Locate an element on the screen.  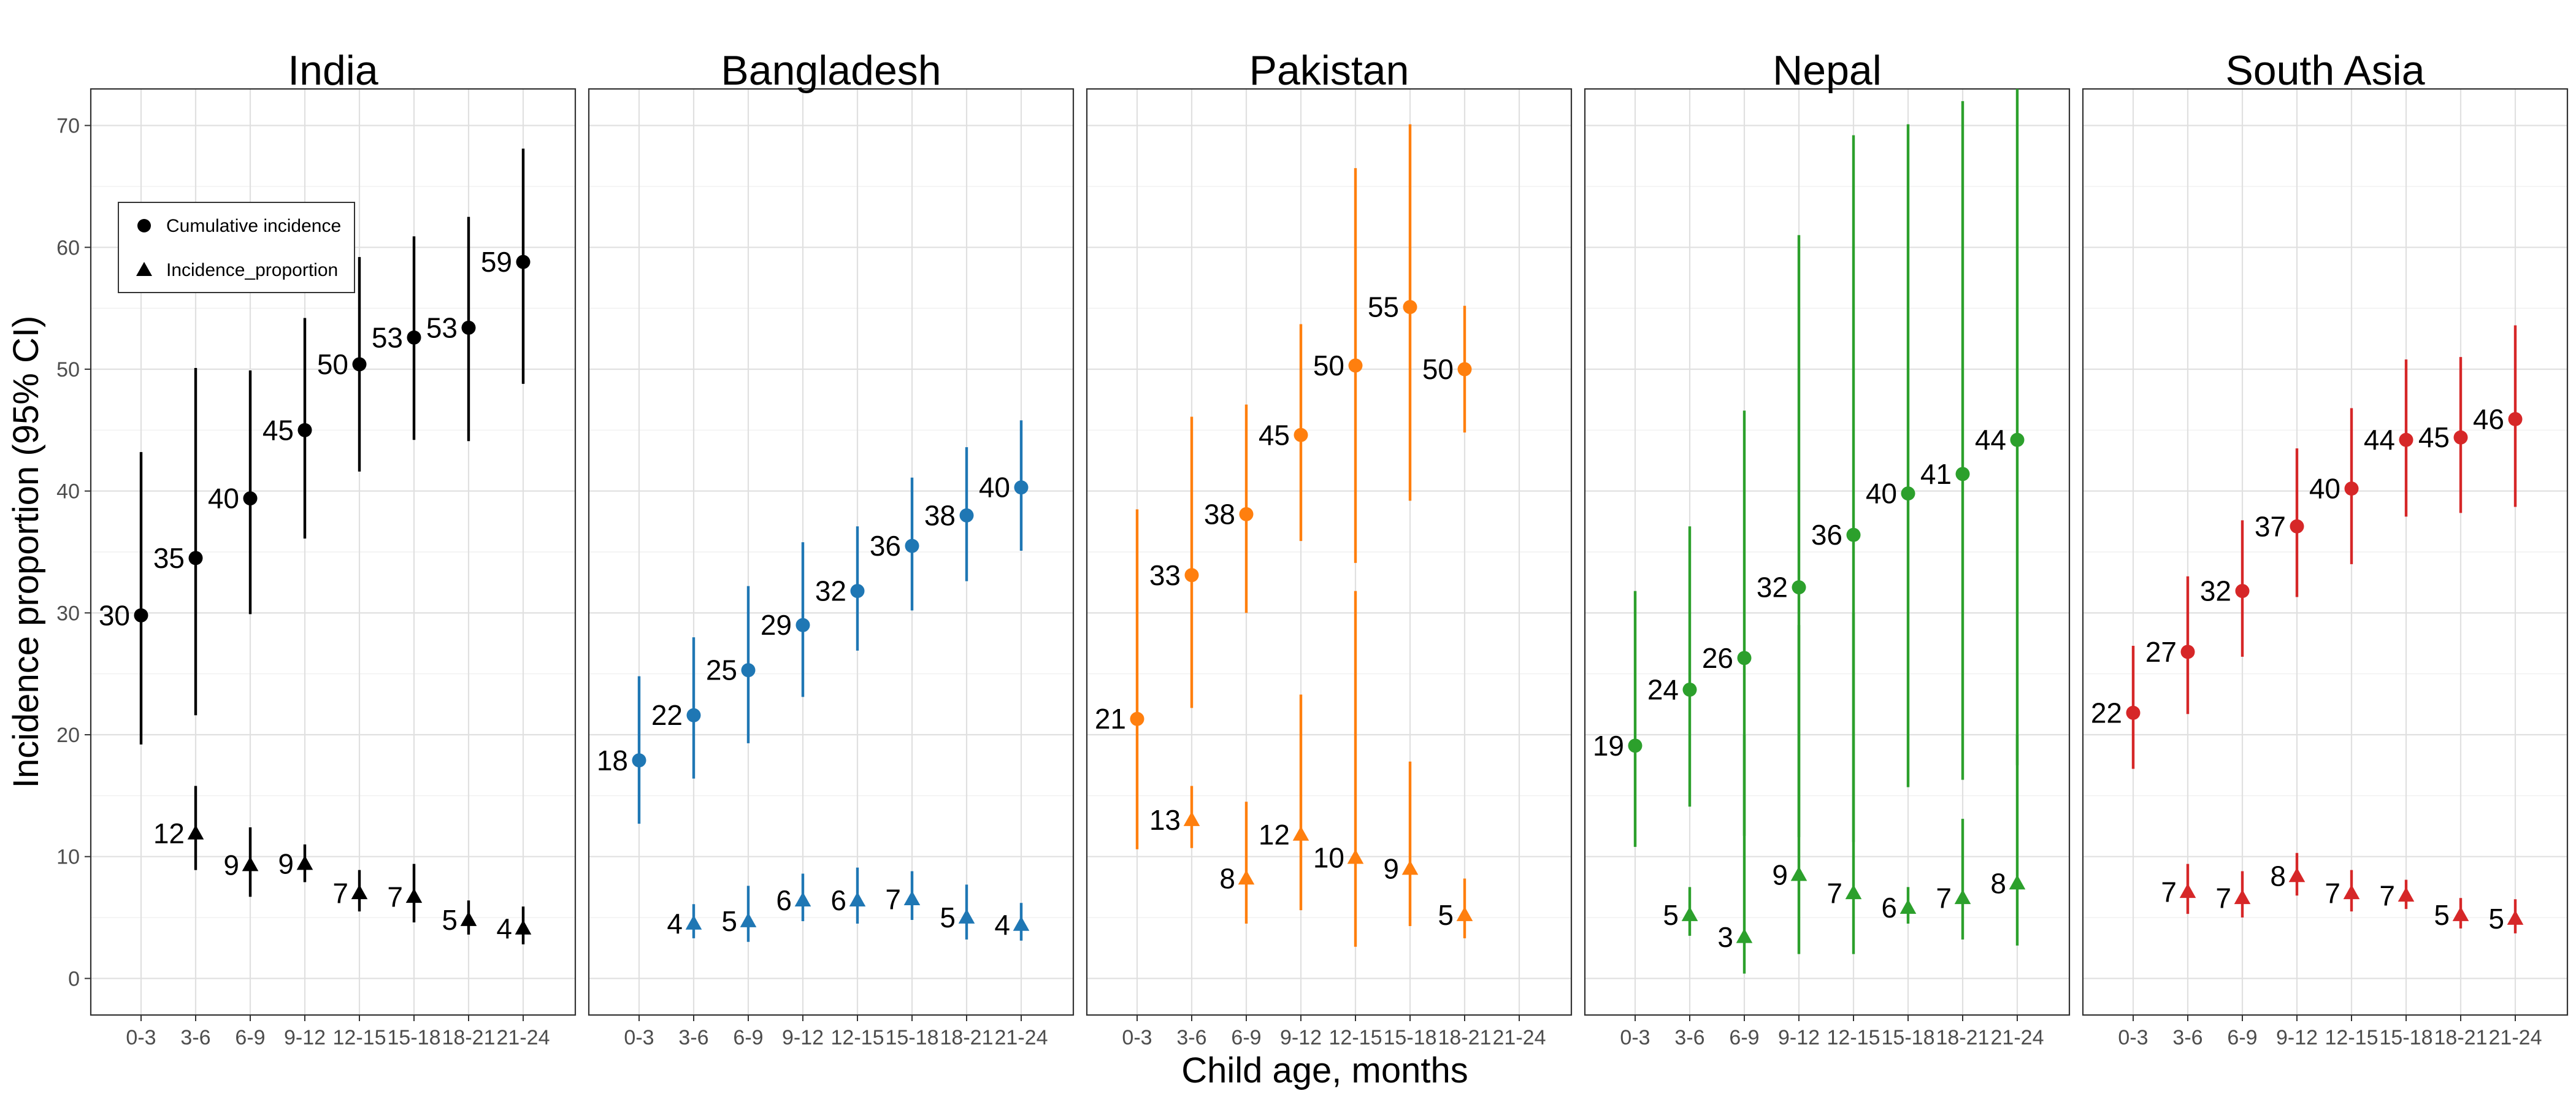
legend-key-triangle is located at coordinates (144, 269).